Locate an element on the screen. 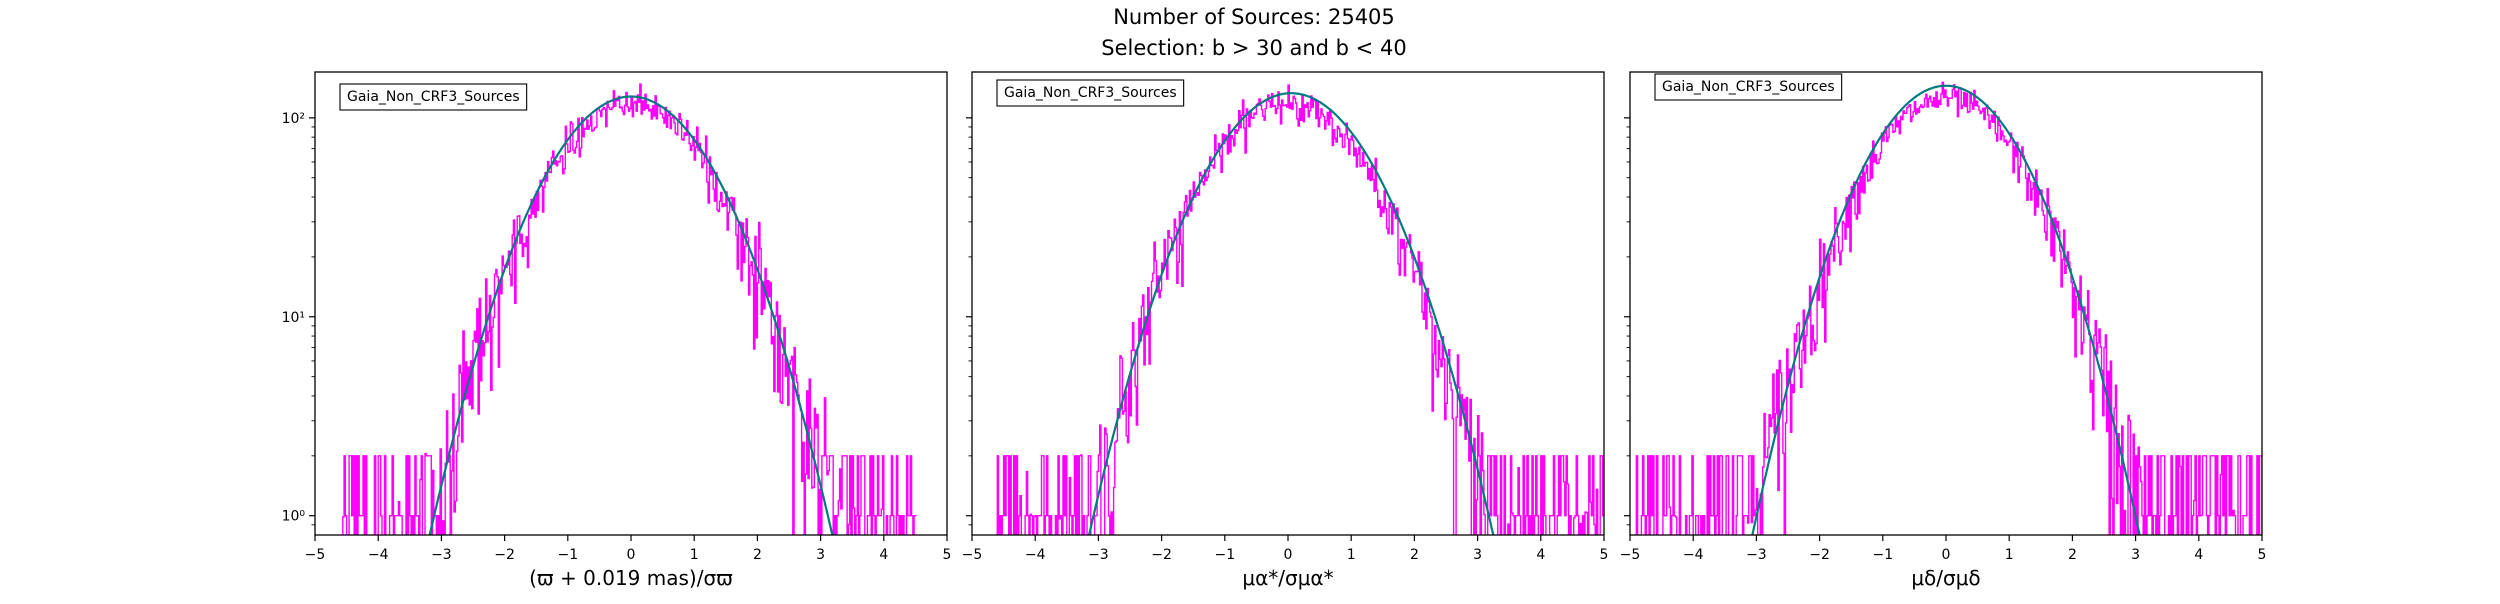  suptitle-line-2: Selection: b > 30 and b < 40 is located at coordinates (1253, 48).